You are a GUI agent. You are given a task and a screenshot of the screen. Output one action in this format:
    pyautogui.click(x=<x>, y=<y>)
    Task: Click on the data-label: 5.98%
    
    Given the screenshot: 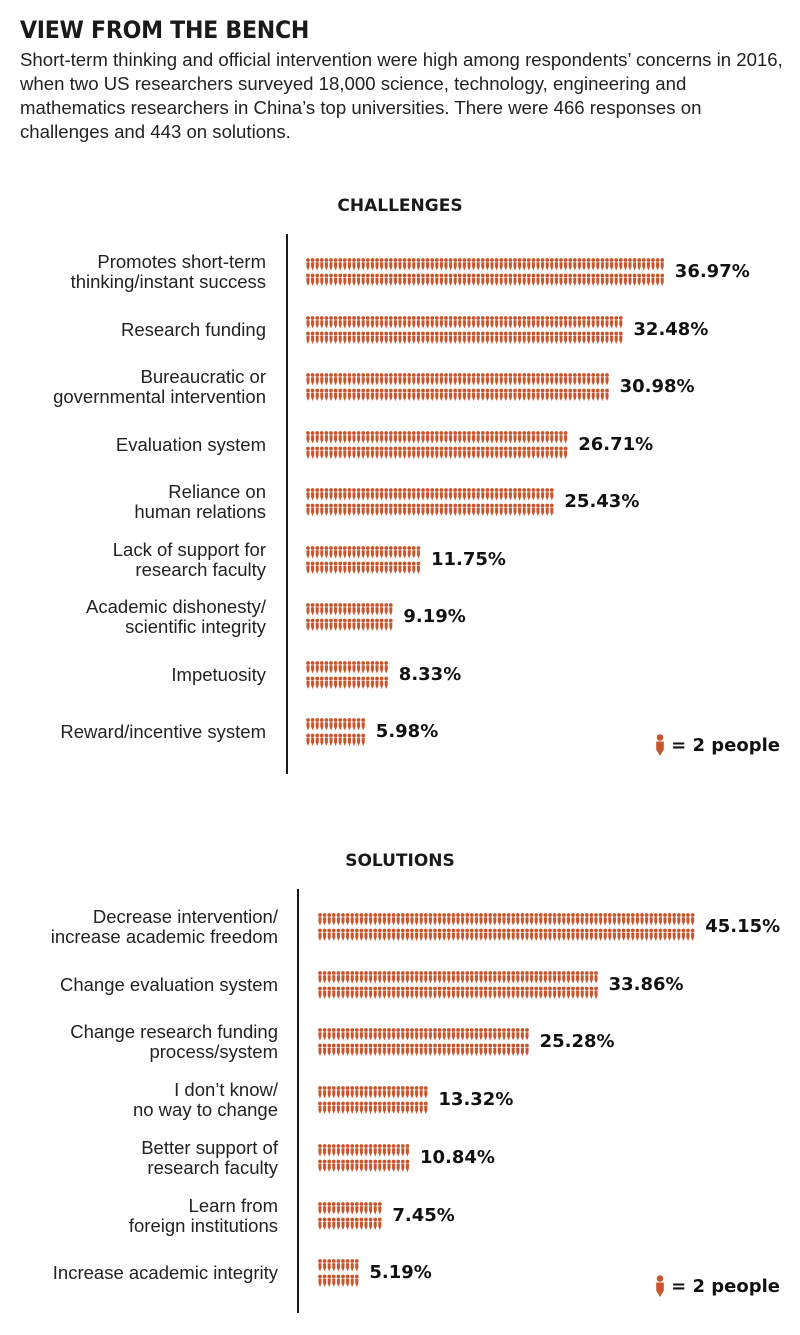 What is the action you would take?
    pyautogui.click(x=407, y=731)
    